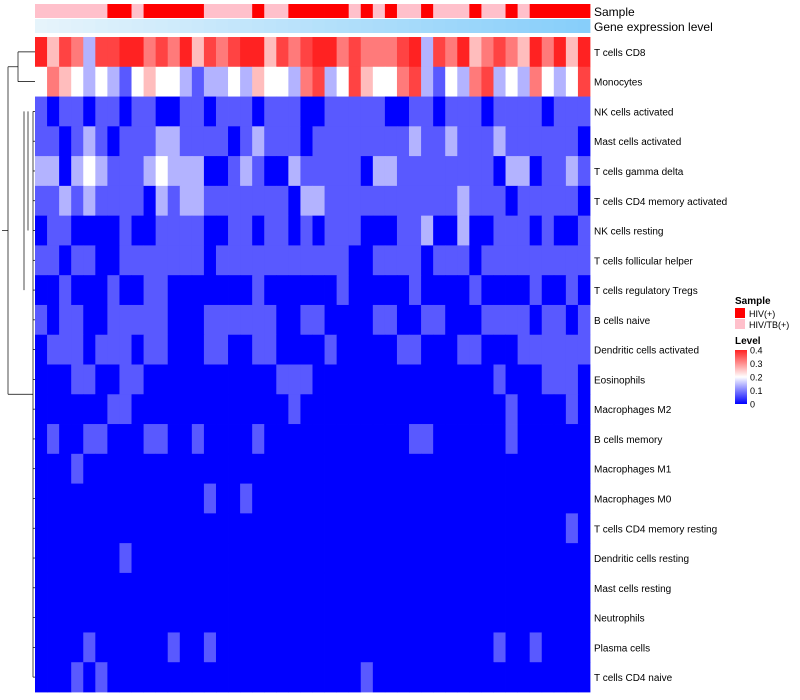 This screenshot has height=700, width=800. Describe the element at coordinates (313, 26) in the screenshot. I see `expression-annotation-bar` at that location.